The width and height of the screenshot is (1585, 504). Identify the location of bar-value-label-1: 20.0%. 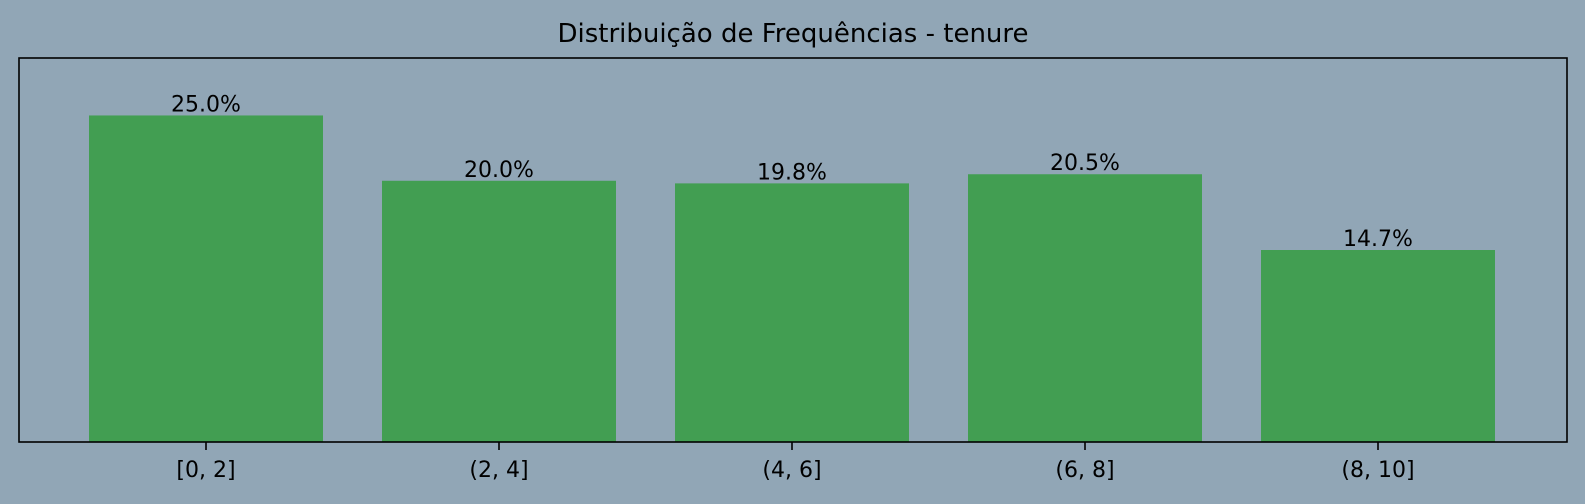
(499, 170).